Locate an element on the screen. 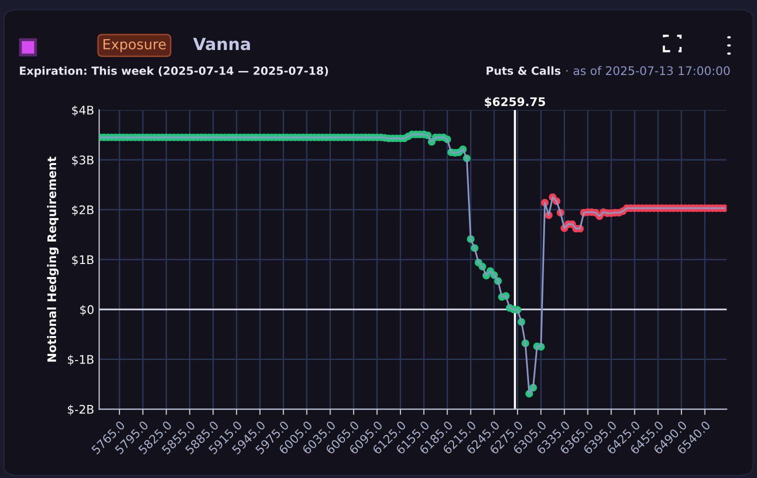 The image size is (757, 478). text: $6259.75 is located at coordinates (515, 102).